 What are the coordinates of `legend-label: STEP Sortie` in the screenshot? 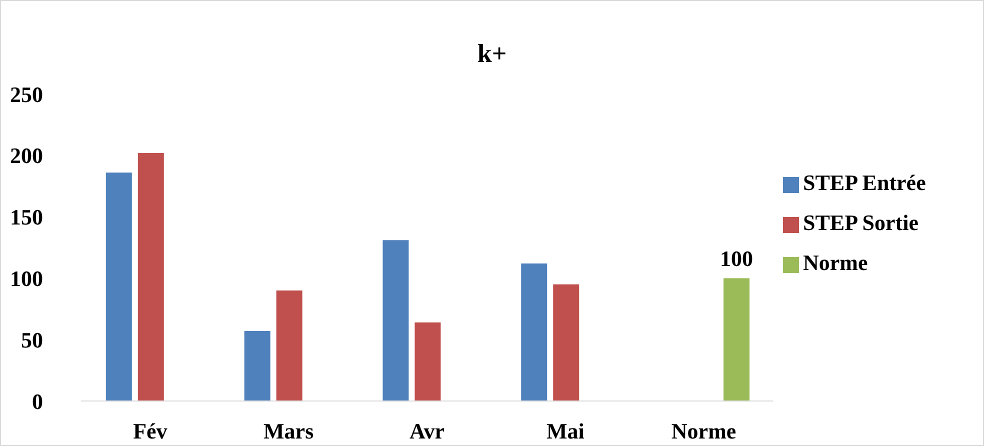 It's located at (861, 222).